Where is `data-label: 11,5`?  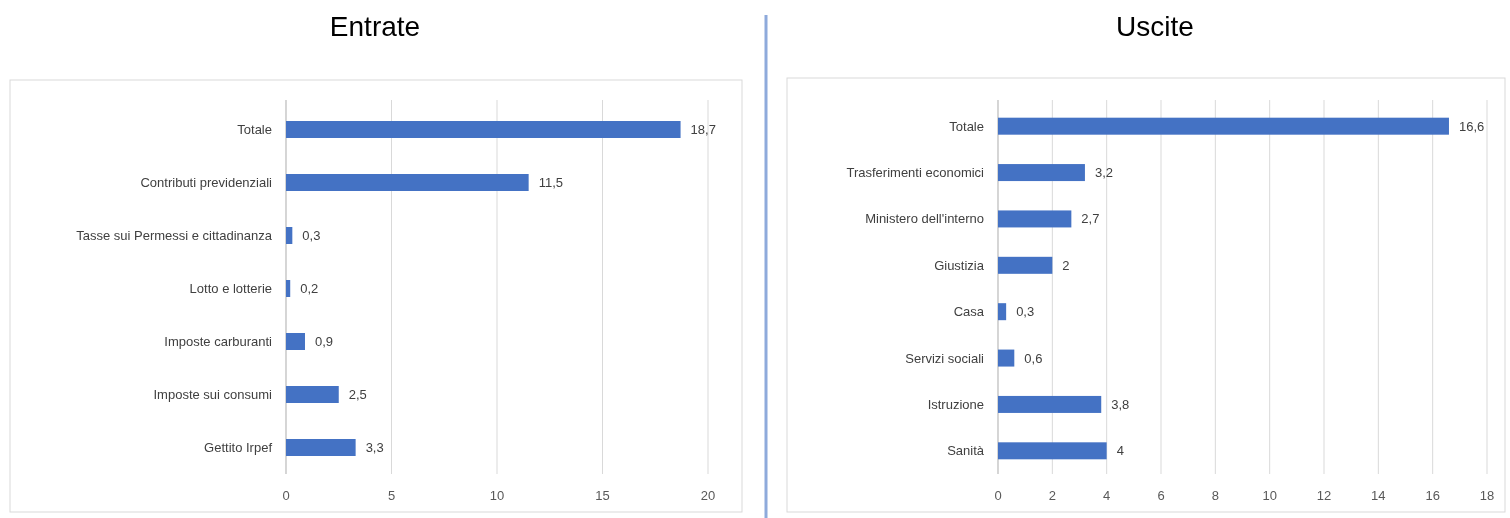
data-label: 11,5 is located at coordinates (550, 182).